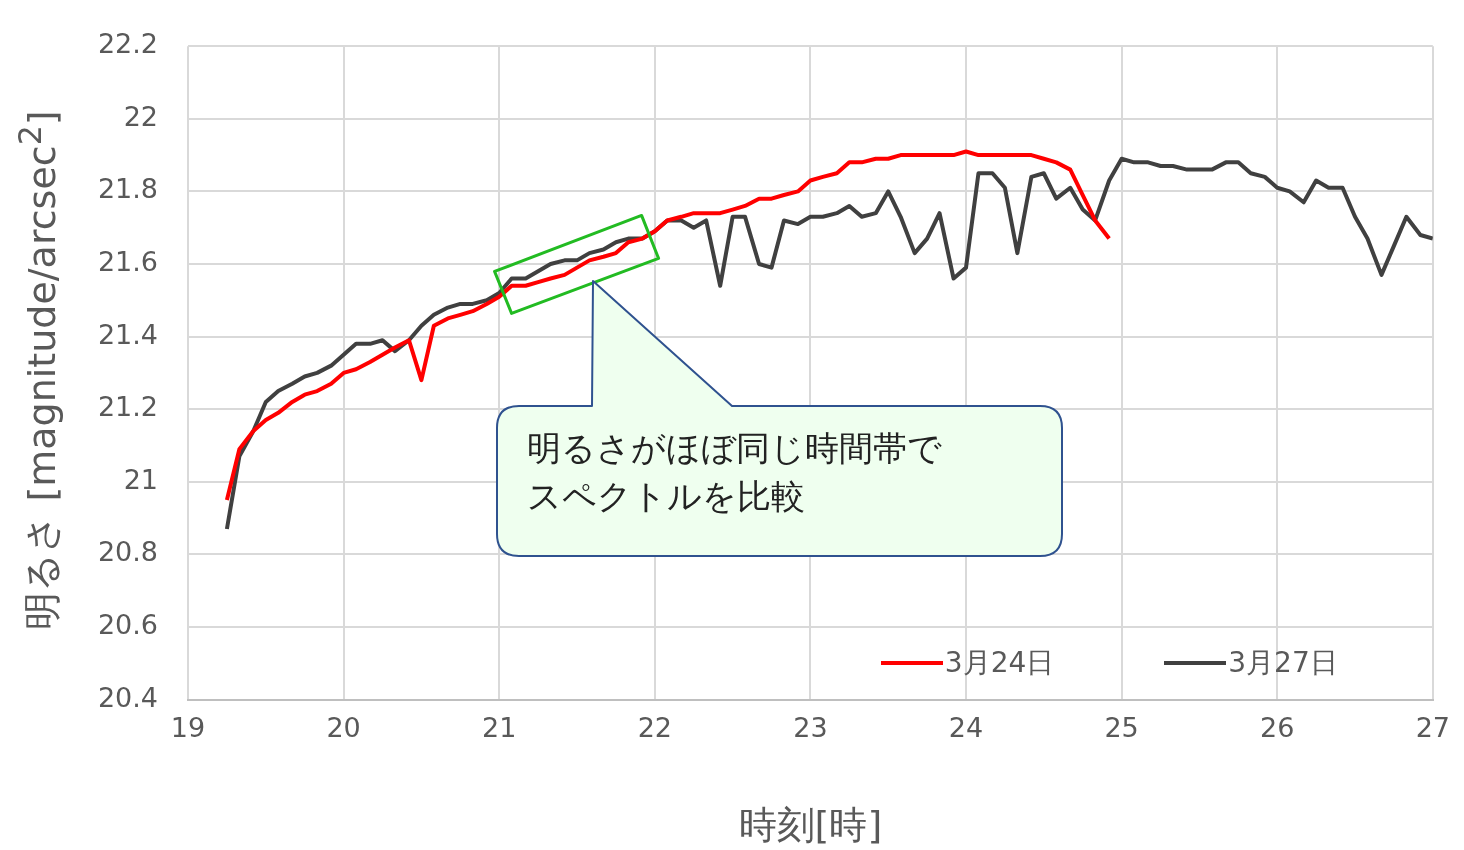  What do you see at coordinates (127, 189) in the screenshot?
I see `y-tick-label: 21.8` at bounding box center [127, 189].